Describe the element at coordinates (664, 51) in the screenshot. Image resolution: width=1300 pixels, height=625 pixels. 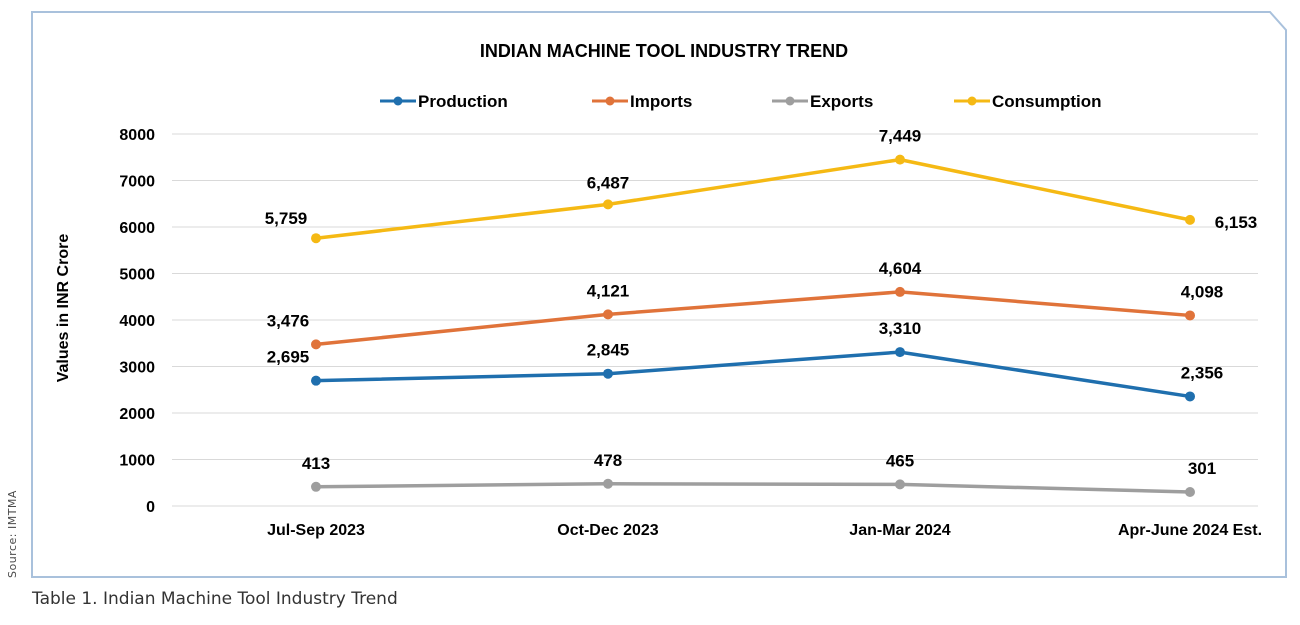
I see `chart-title: INDIAN MACHINE TOOL INDUSTRY TREND` at that location.